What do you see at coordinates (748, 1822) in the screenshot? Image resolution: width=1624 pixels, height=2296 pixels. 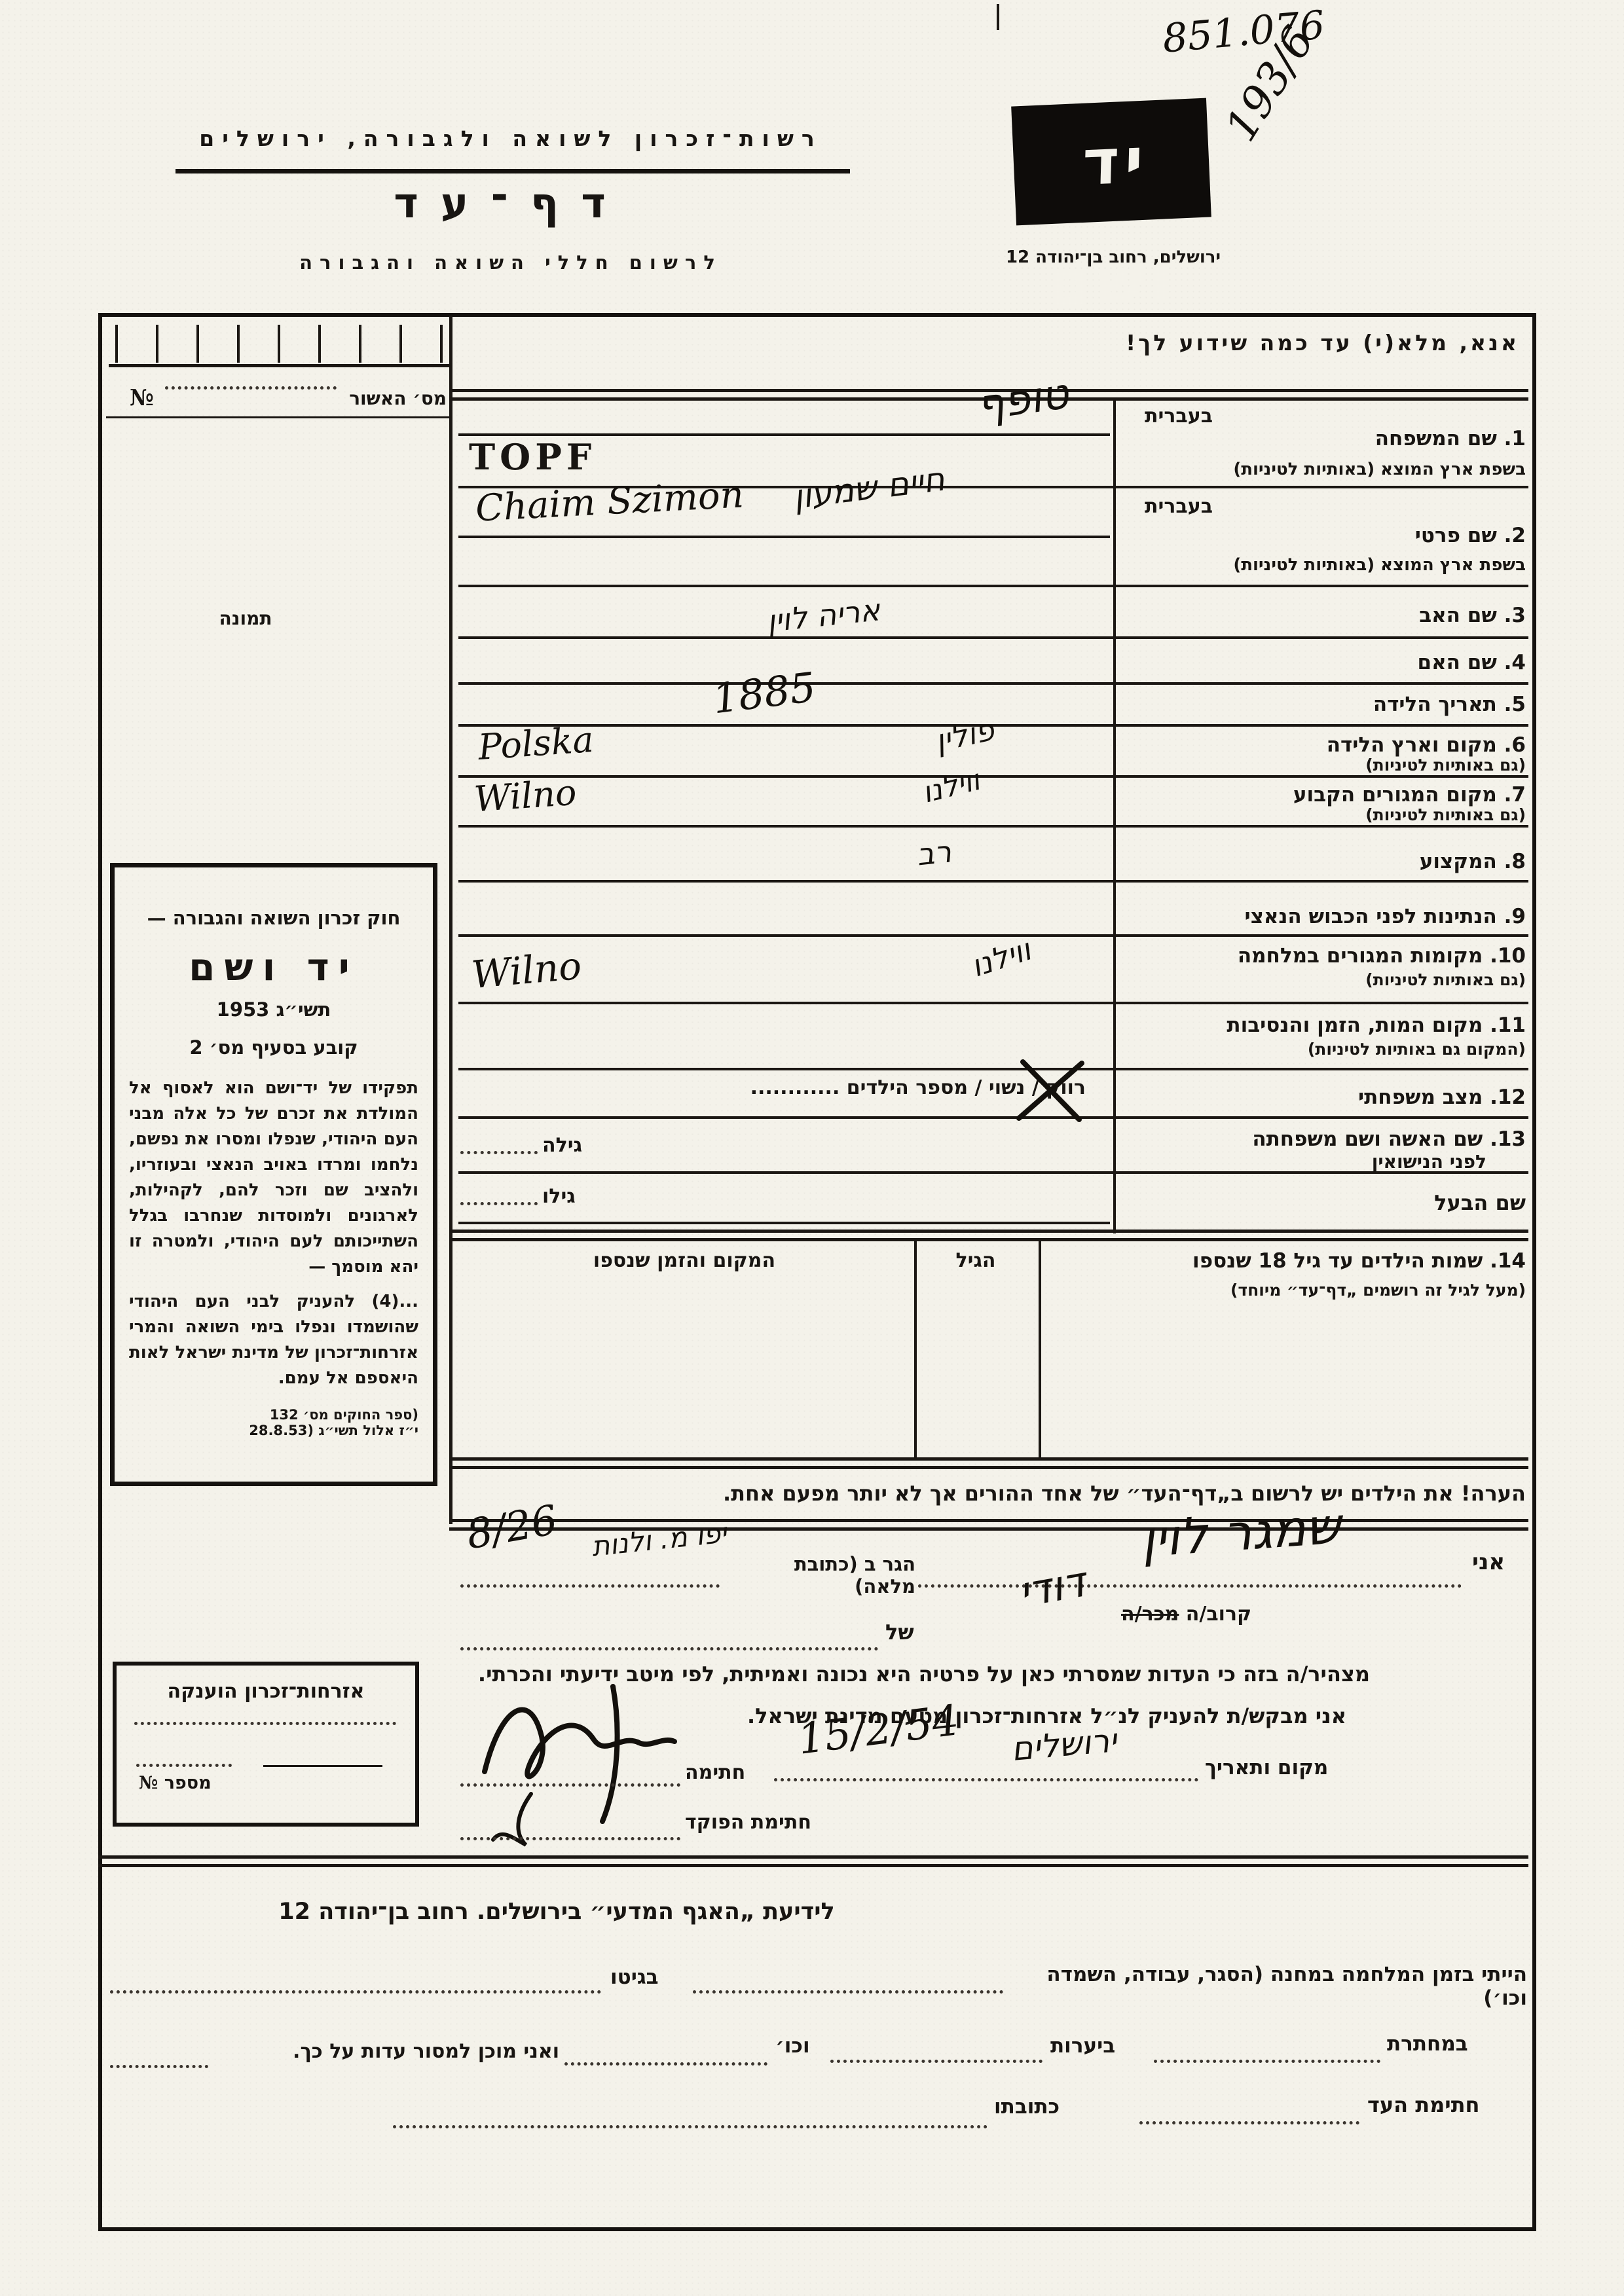 I see `clerk-signature-label: חתימת הפוקד` at bounding box center [748, 1822].